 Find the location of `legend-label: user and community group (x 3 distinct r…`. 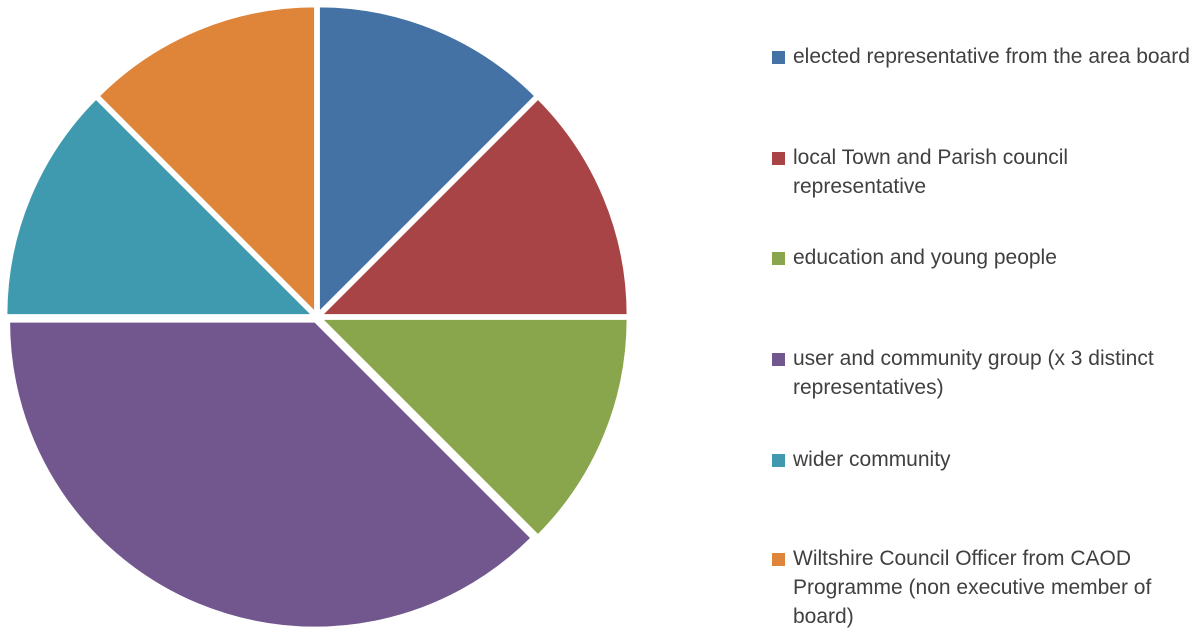

legend-label: user and community group (x 3 distinct r… is located at coordinates (973, 373).